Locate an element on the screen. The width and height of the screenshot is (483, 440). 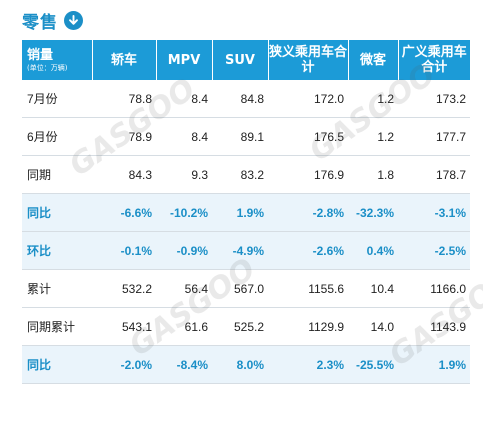
table-cell: 1129.9 is located at coordinates (308, 326).